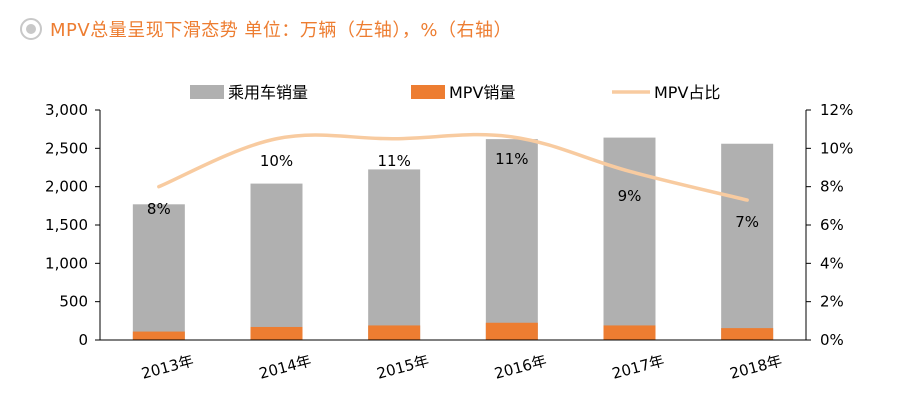 This screenshot has width=898, height=408. I want to click on x-axis-category-label: 2017年, so click(638, 367).